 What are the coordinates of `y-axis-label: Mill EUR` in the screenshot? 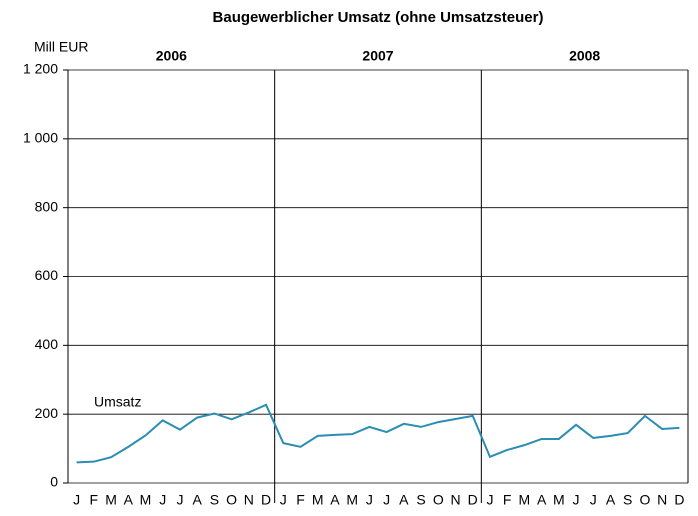 It's located at (61, 47).